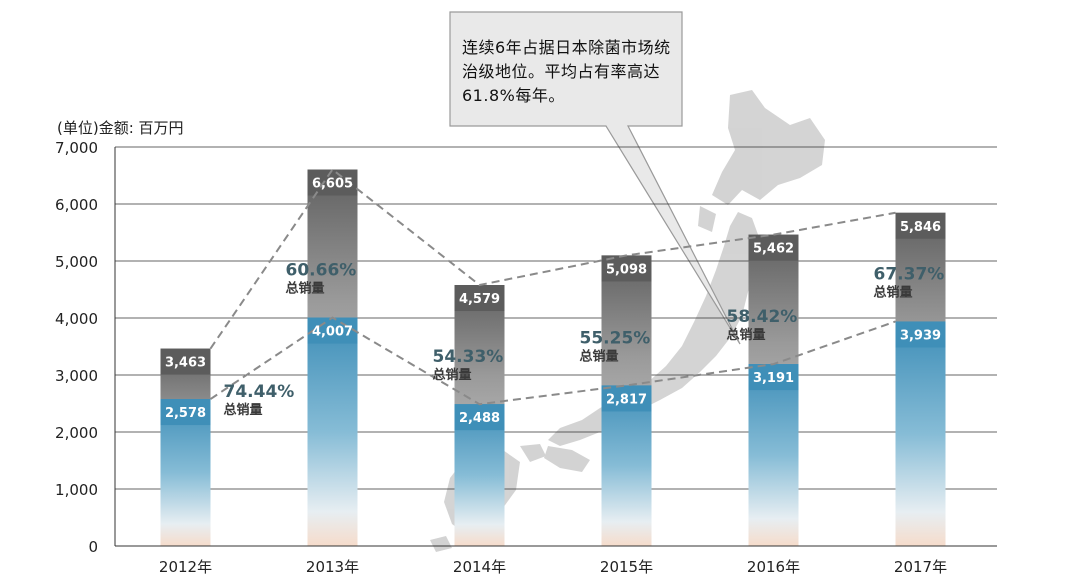 Image resolution: width=1080 pixels, height=582 pixels. Describe the element at coordinates (185, 567) in the screenshot. I see `x-tick-label: 2012年` at that location.